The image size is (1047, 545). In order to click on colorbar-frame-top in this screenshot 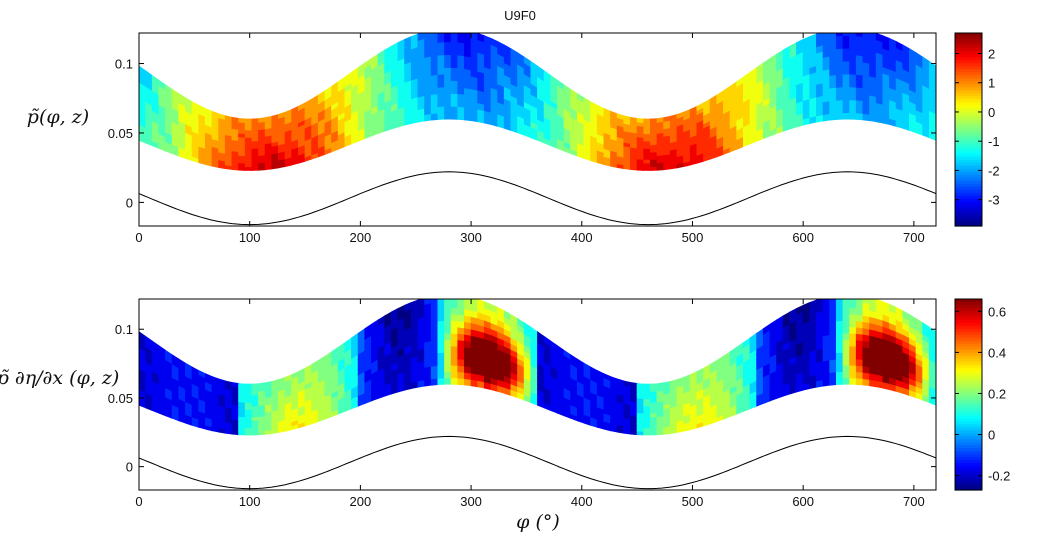, I will do `click(968, 129)`.